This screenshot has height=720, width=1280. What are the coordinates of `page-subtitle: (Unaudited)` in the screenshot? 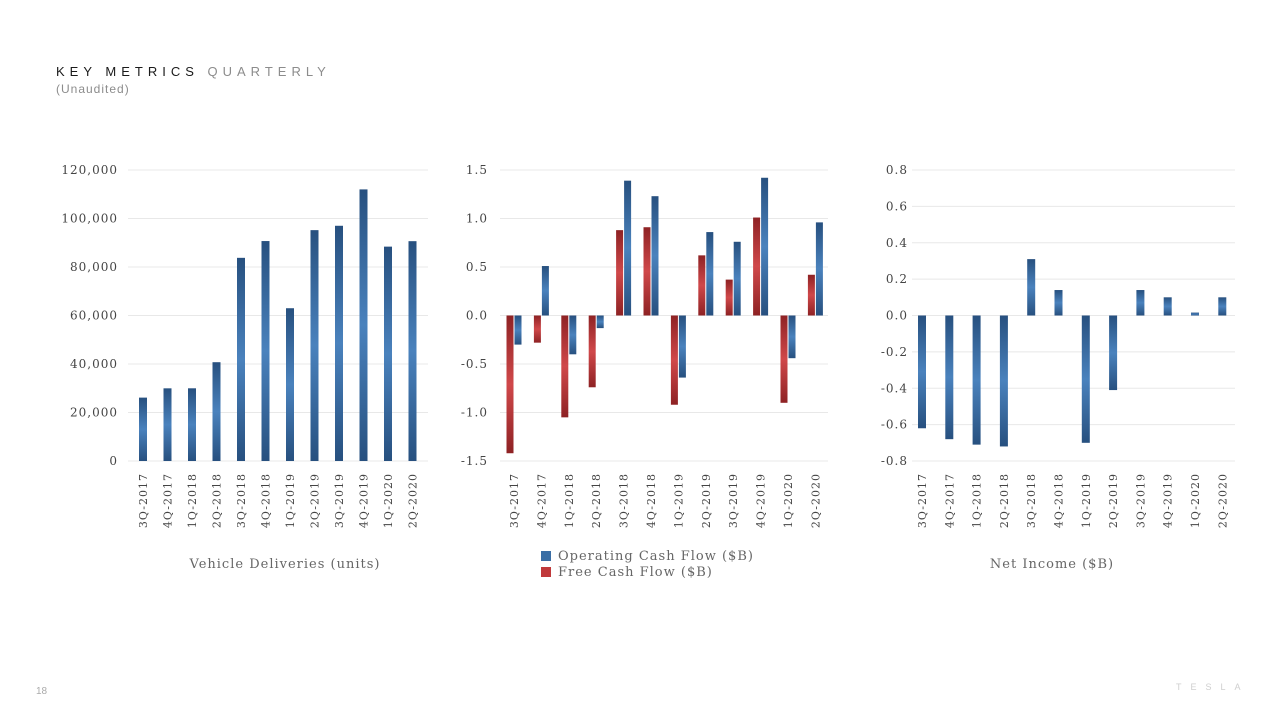 It's located at (93, 89).